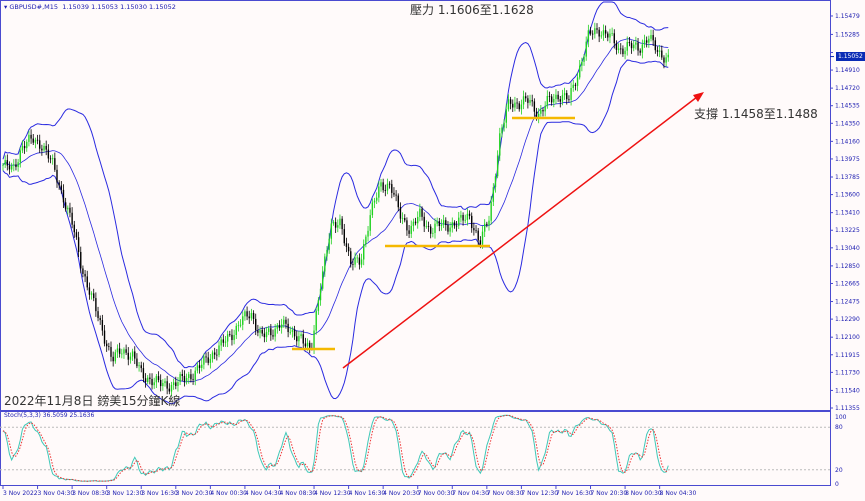 Image resolution: width=865 pixels, height=501 pixels. What do you see at coordinates (470, 493) in the screenshot?
I see `x-tick-label: 7 Nov 04:30` at bounding box center [470, 493].